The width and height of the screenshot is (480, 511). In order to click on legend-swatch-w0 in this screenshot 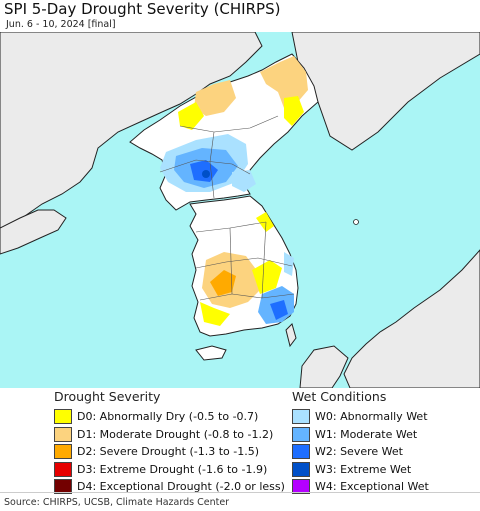, I will do `click(301, 417)`.